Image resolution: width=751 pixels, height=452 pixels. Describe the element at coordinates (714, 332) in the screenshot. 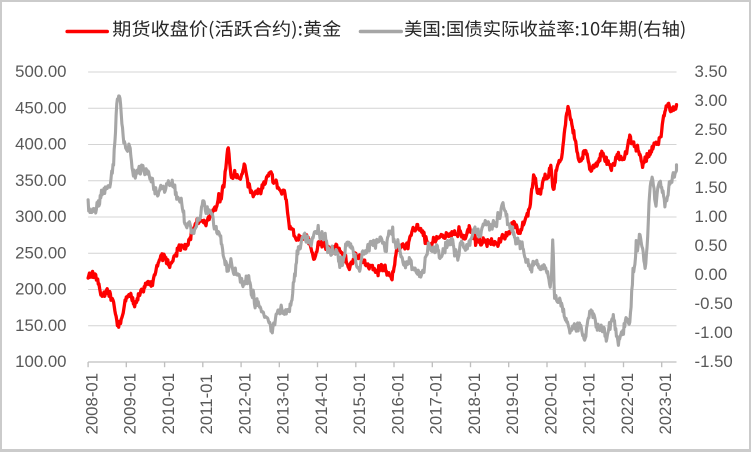

I see `svg-text: -1.00` at that location.